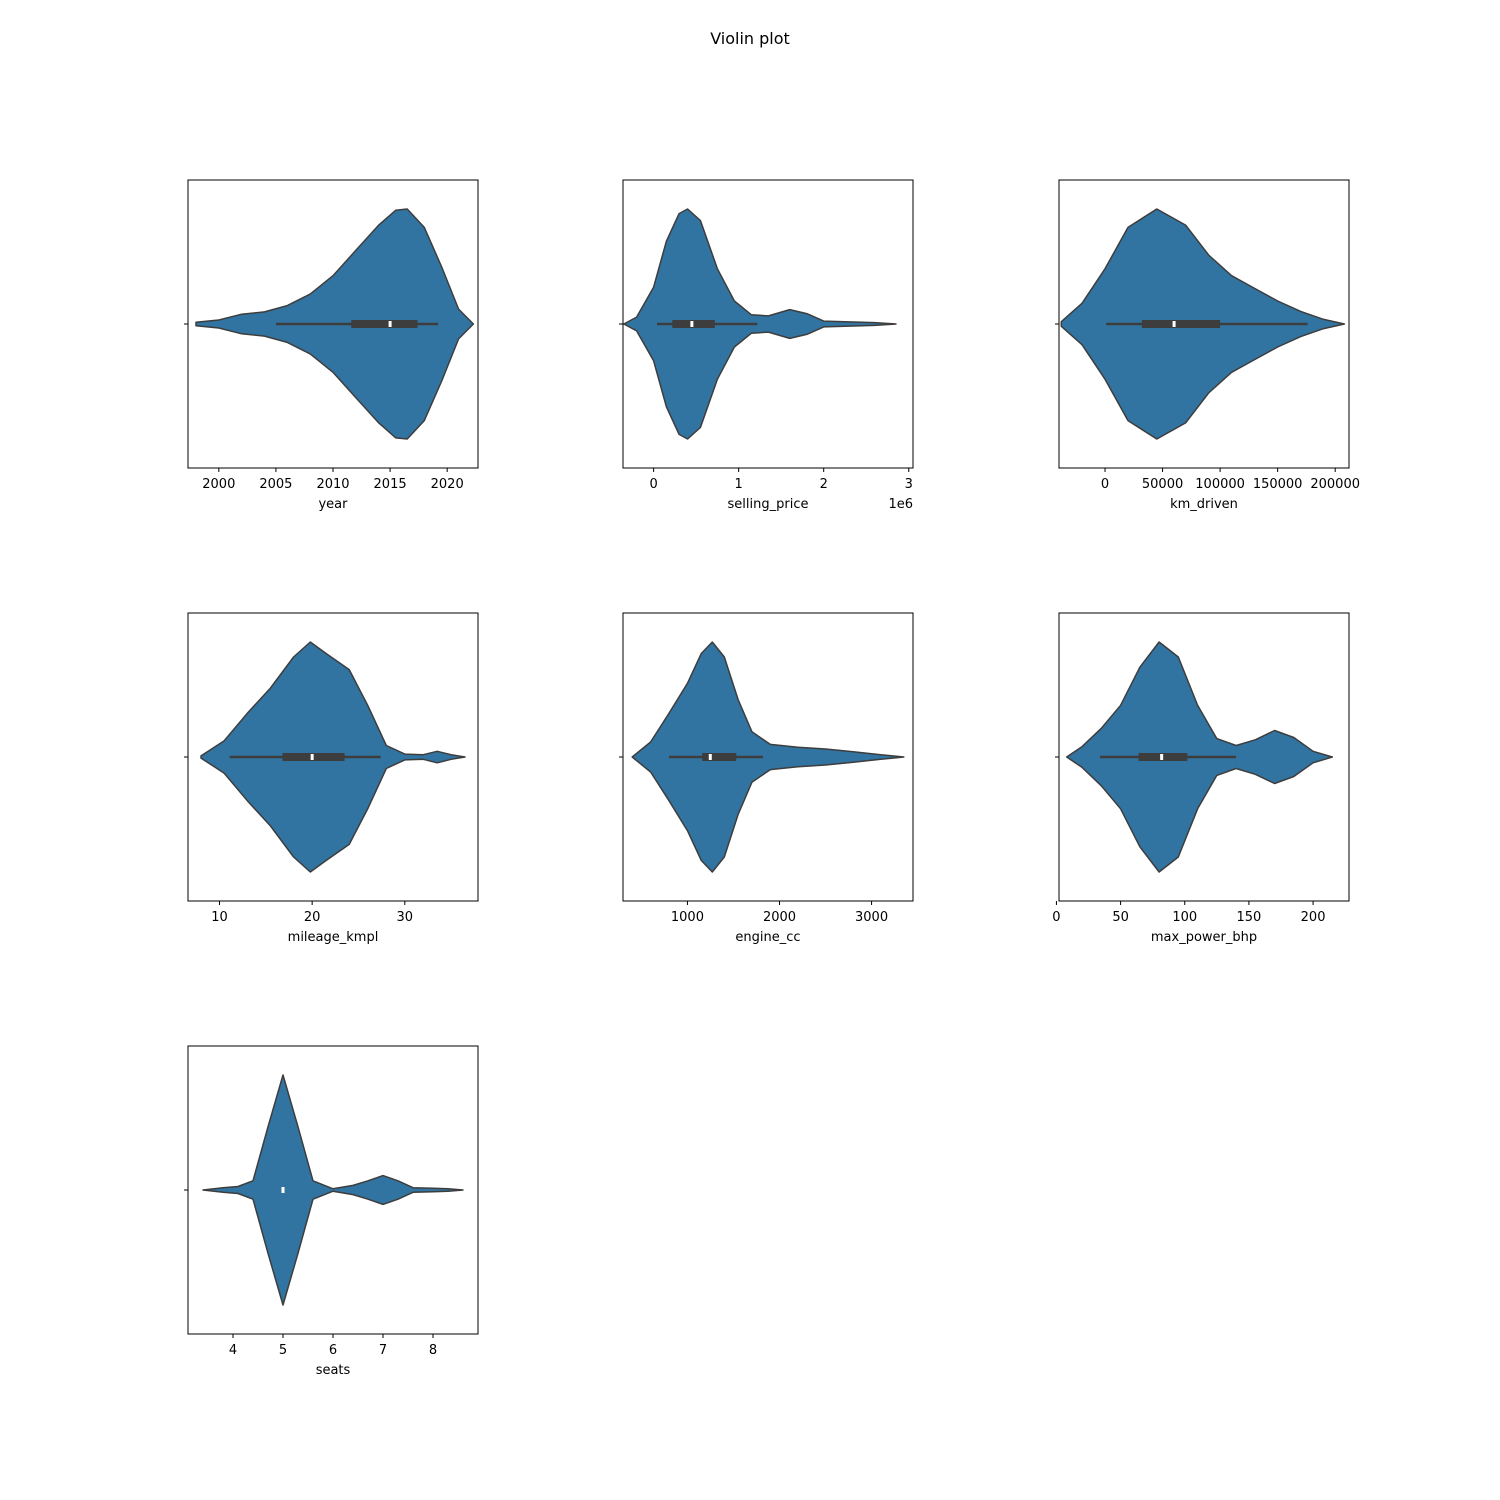 This screenshot has width=1500, height=1500. Describe the element at coordinates (405, 917) in the screenshot. I see `x-tick-label: 30` at that location.